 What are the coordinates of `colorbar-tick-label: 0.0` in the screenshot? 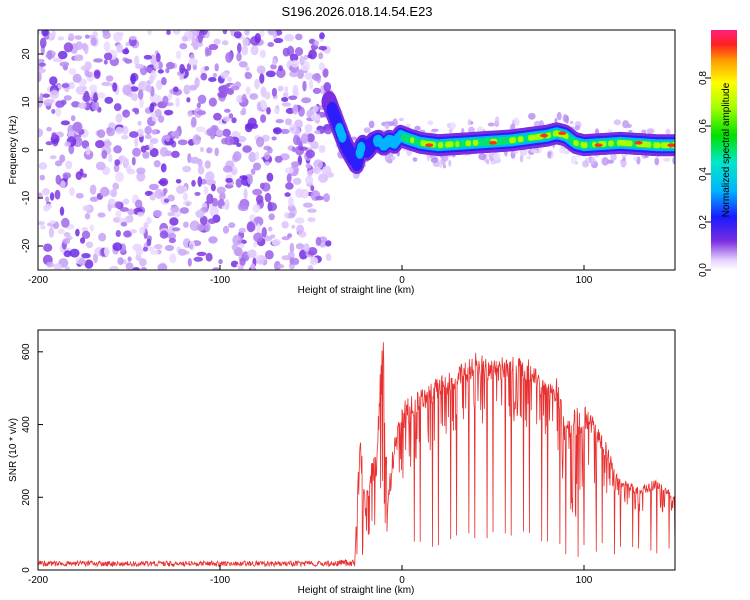 It's located at (703, 270).